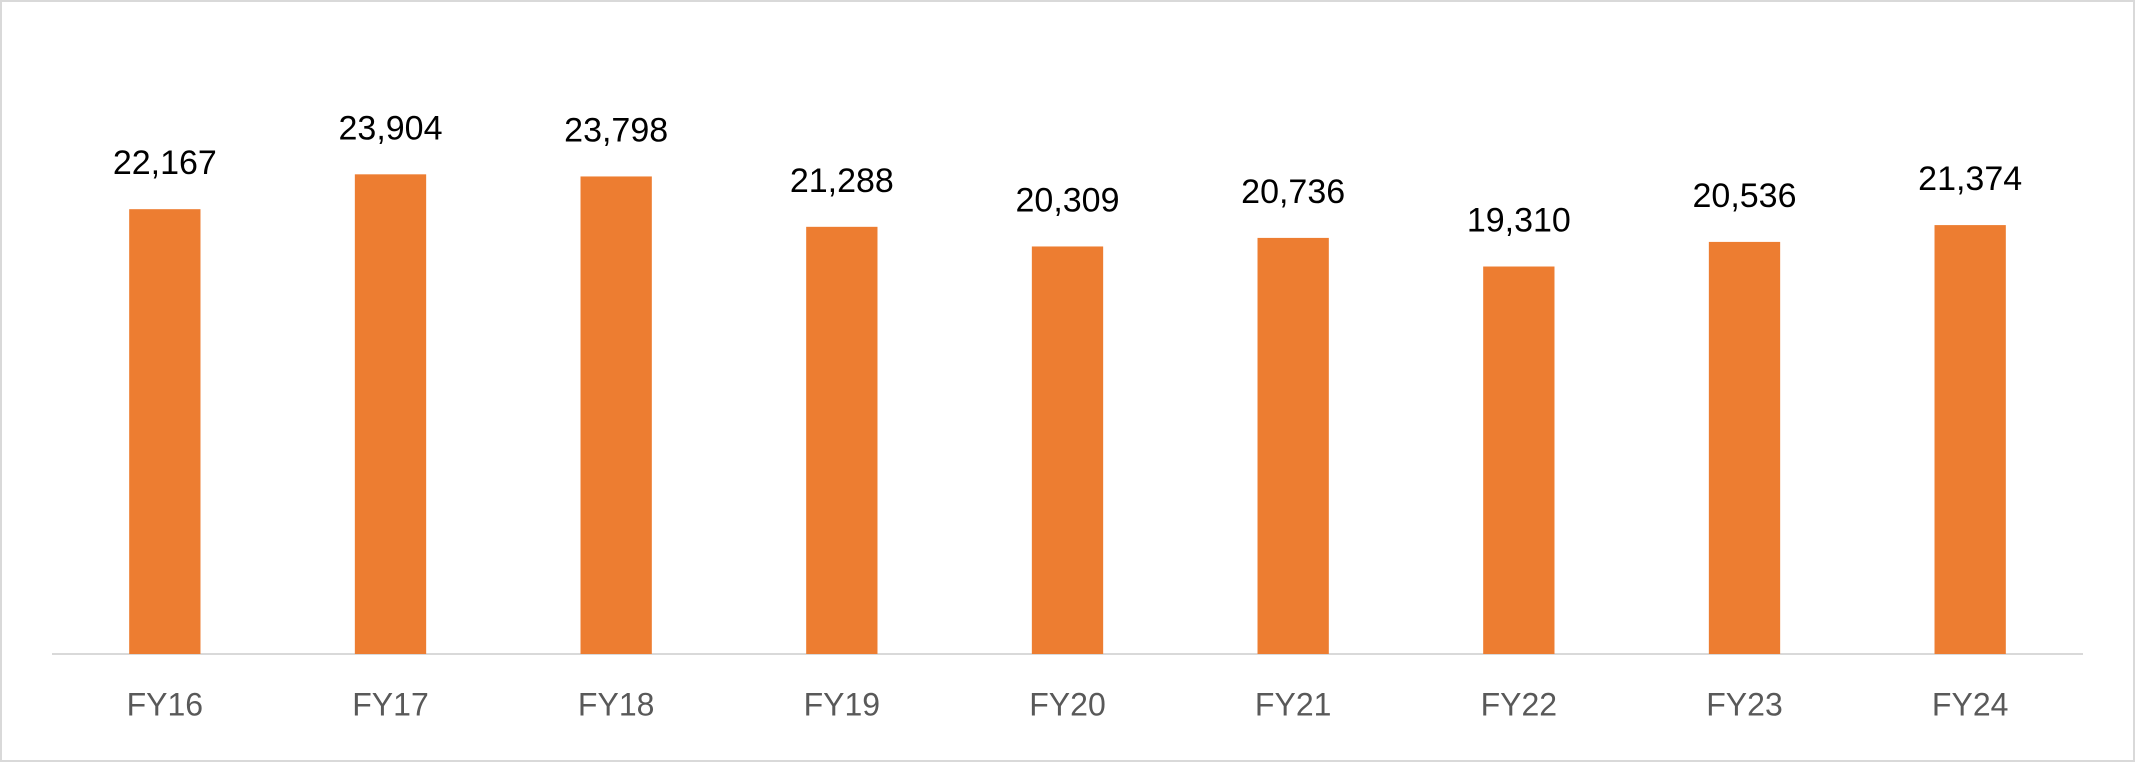  I want to click on x-tick-label: FY19, so click(842, 704).